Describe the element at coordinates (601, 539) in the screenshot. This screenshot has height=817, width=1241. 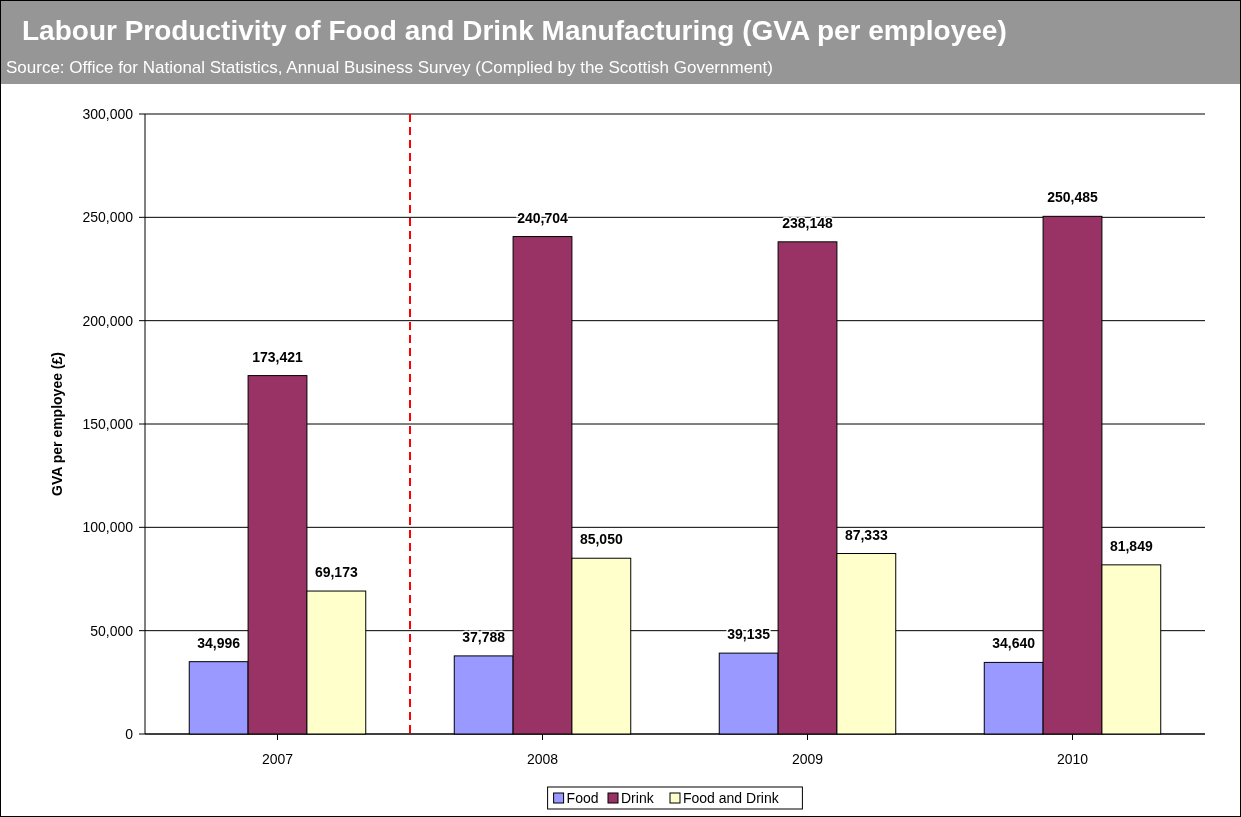
I see `data-label: 85,050` at that location.